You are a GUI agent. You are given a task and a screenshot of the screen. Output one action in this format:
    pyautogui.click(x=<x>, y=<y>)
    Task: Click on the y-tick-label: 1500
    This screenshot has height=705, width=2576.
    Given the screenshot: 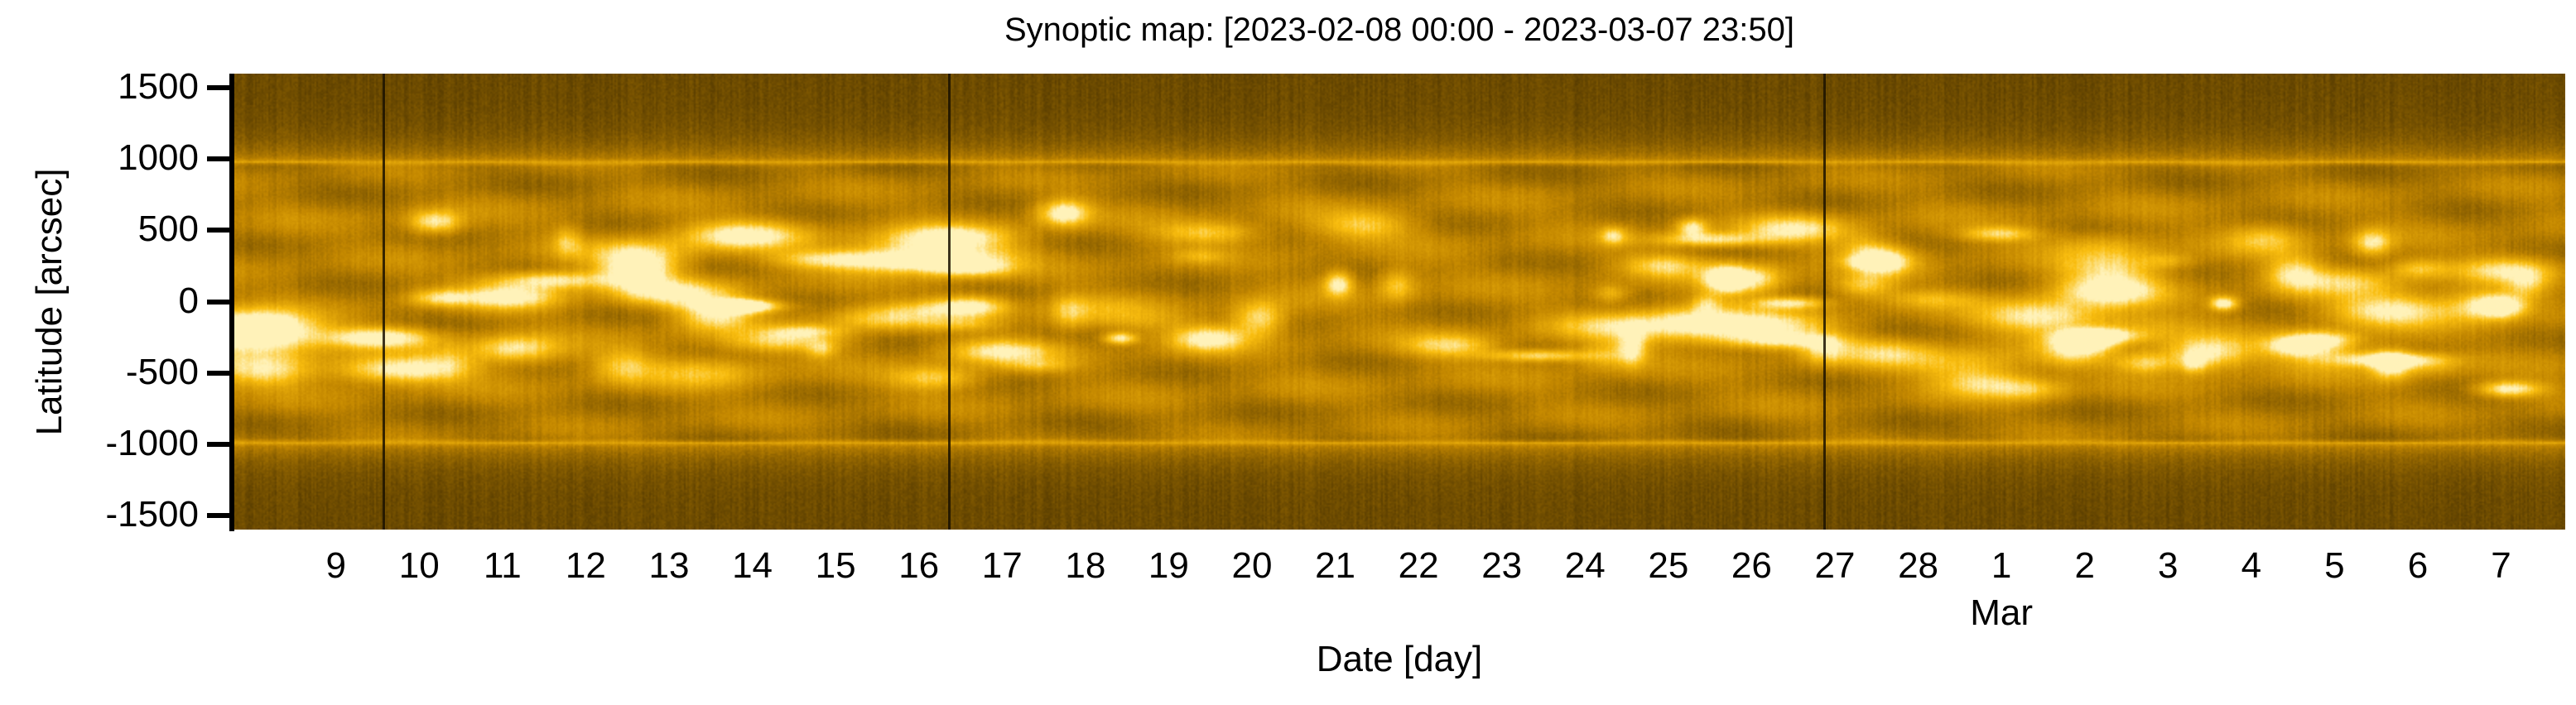 What is the action you would take?
    pyautogui.click(x=158, y=87)
    